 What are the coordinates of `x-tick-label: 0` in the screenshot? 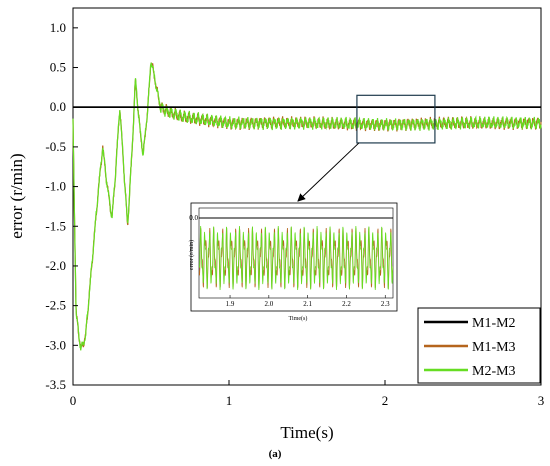 It's located at (73, 400).